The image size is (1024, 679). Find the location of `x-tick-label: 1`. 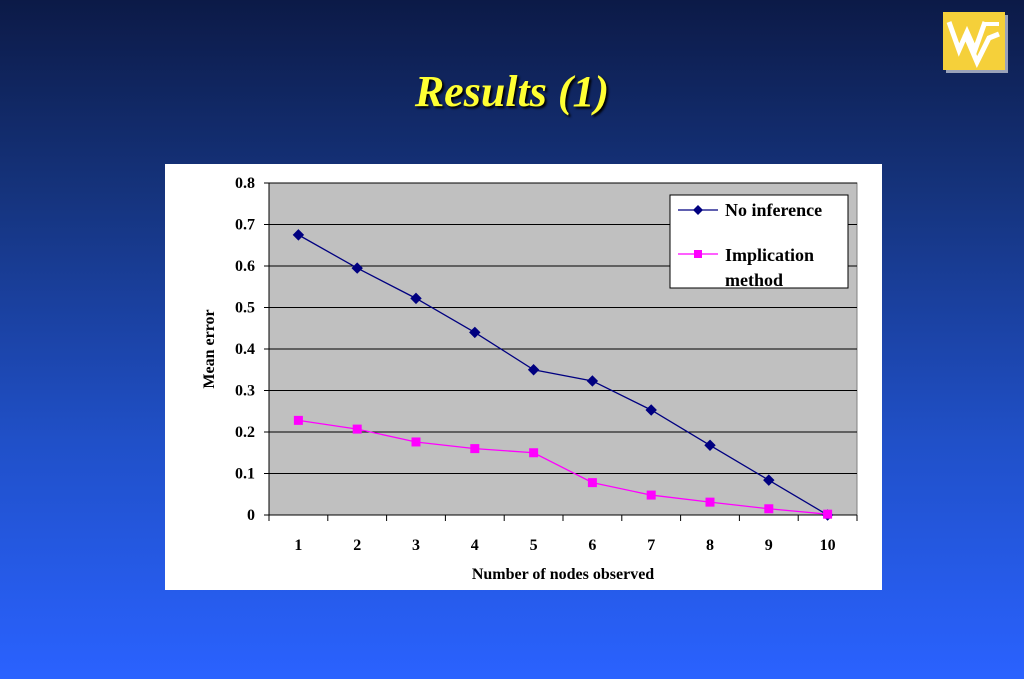

x-tick-label: 1 is located at coordinates (298, 545).